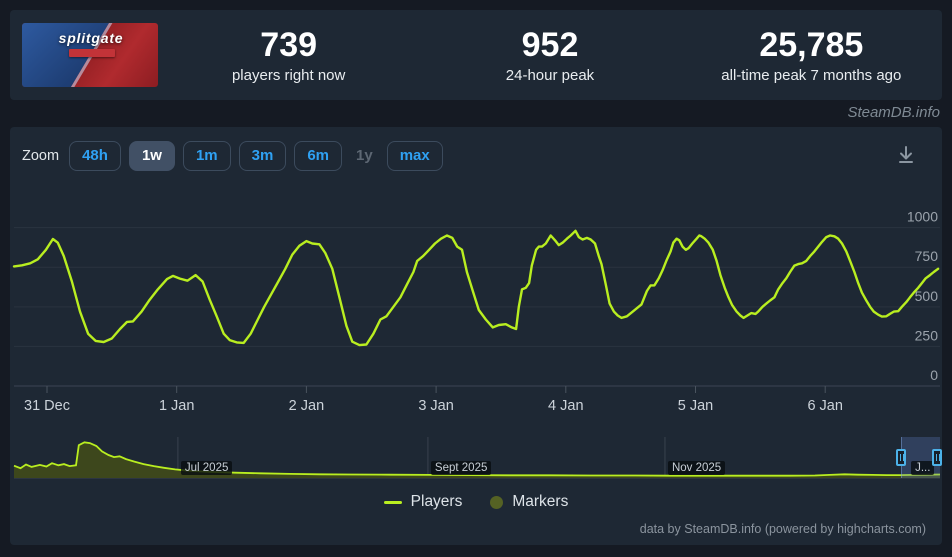  I want to click on nav-month-label: Jul 2025, so click(206, 468).